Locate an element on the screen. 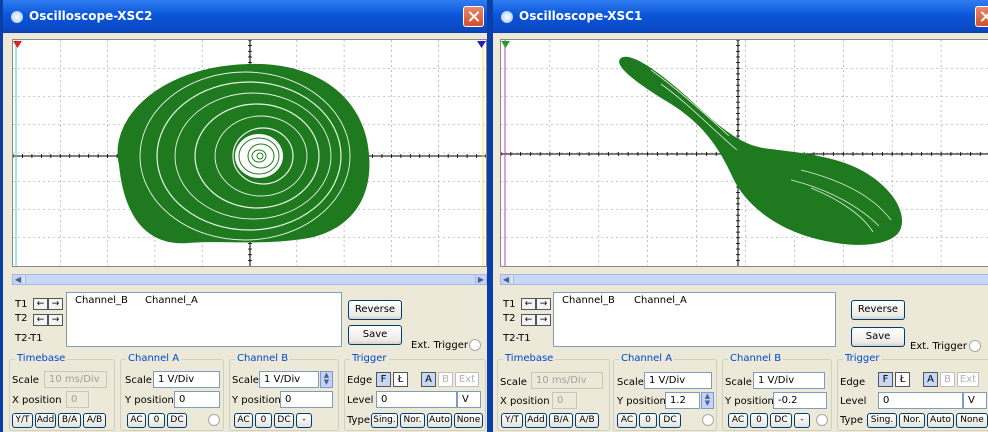  channel-a-y-position-spinner-icon: ▲ ▼ is located at coordinates (707, 400).